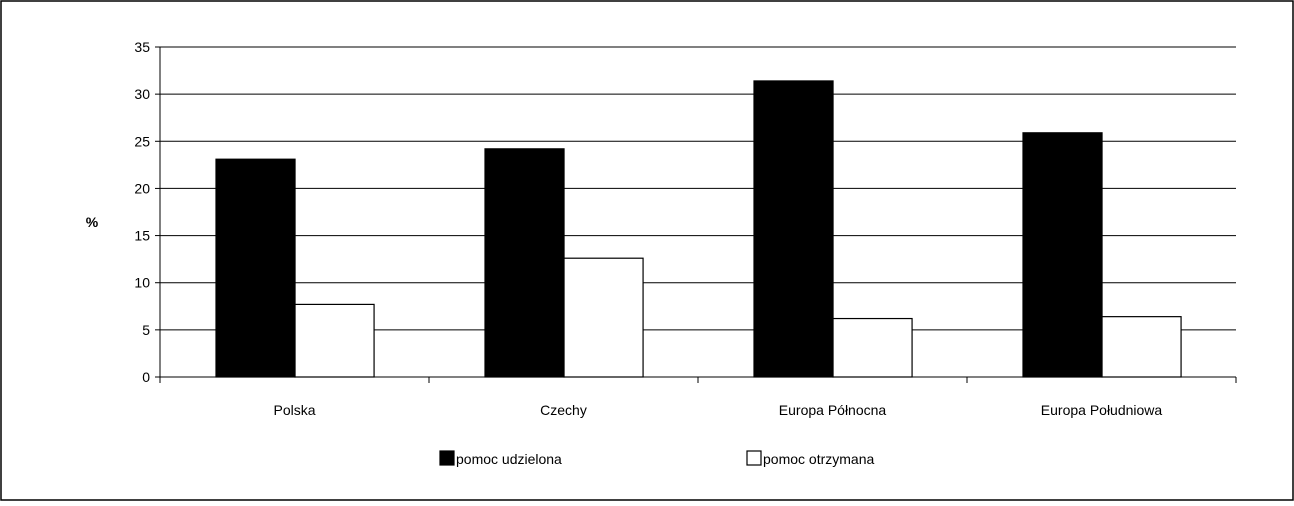 This screenshot has height=506, width=1294. What do you see at coordinates (142, 47) in the screenshot?
I see `y-tick-label: 35` at bounding box center [142, 47].